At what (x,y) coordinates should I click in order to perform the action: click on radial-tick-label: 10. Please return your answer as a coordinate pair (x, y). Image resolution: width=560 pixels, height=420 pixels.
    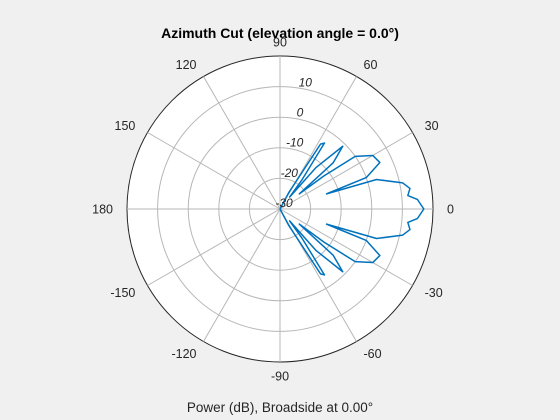
    Looking at the image, I should click on (306, 82).